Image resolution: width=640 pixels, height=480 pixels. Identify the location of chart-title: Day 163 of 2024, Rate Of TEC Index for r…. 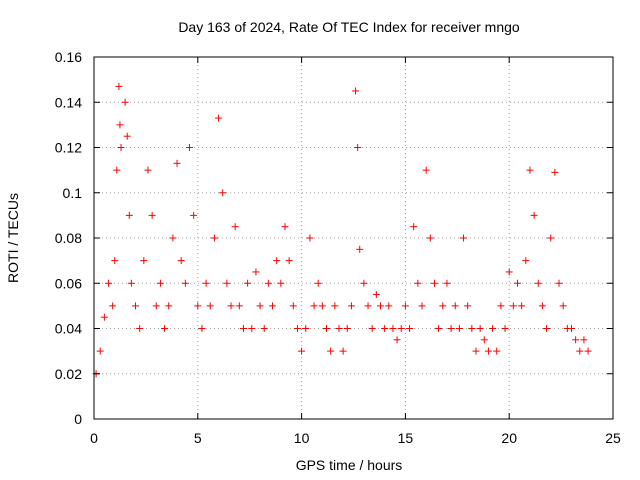
(349, 27).